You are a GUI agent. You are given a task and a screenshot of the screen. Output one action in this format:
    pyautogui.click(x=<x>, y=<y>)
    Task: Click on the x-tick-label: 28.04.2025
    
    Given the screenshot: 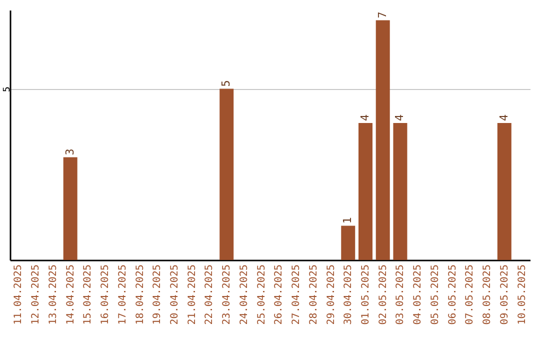 What is the action you would take?
    pyautogui.click(x=314, y=294)
    